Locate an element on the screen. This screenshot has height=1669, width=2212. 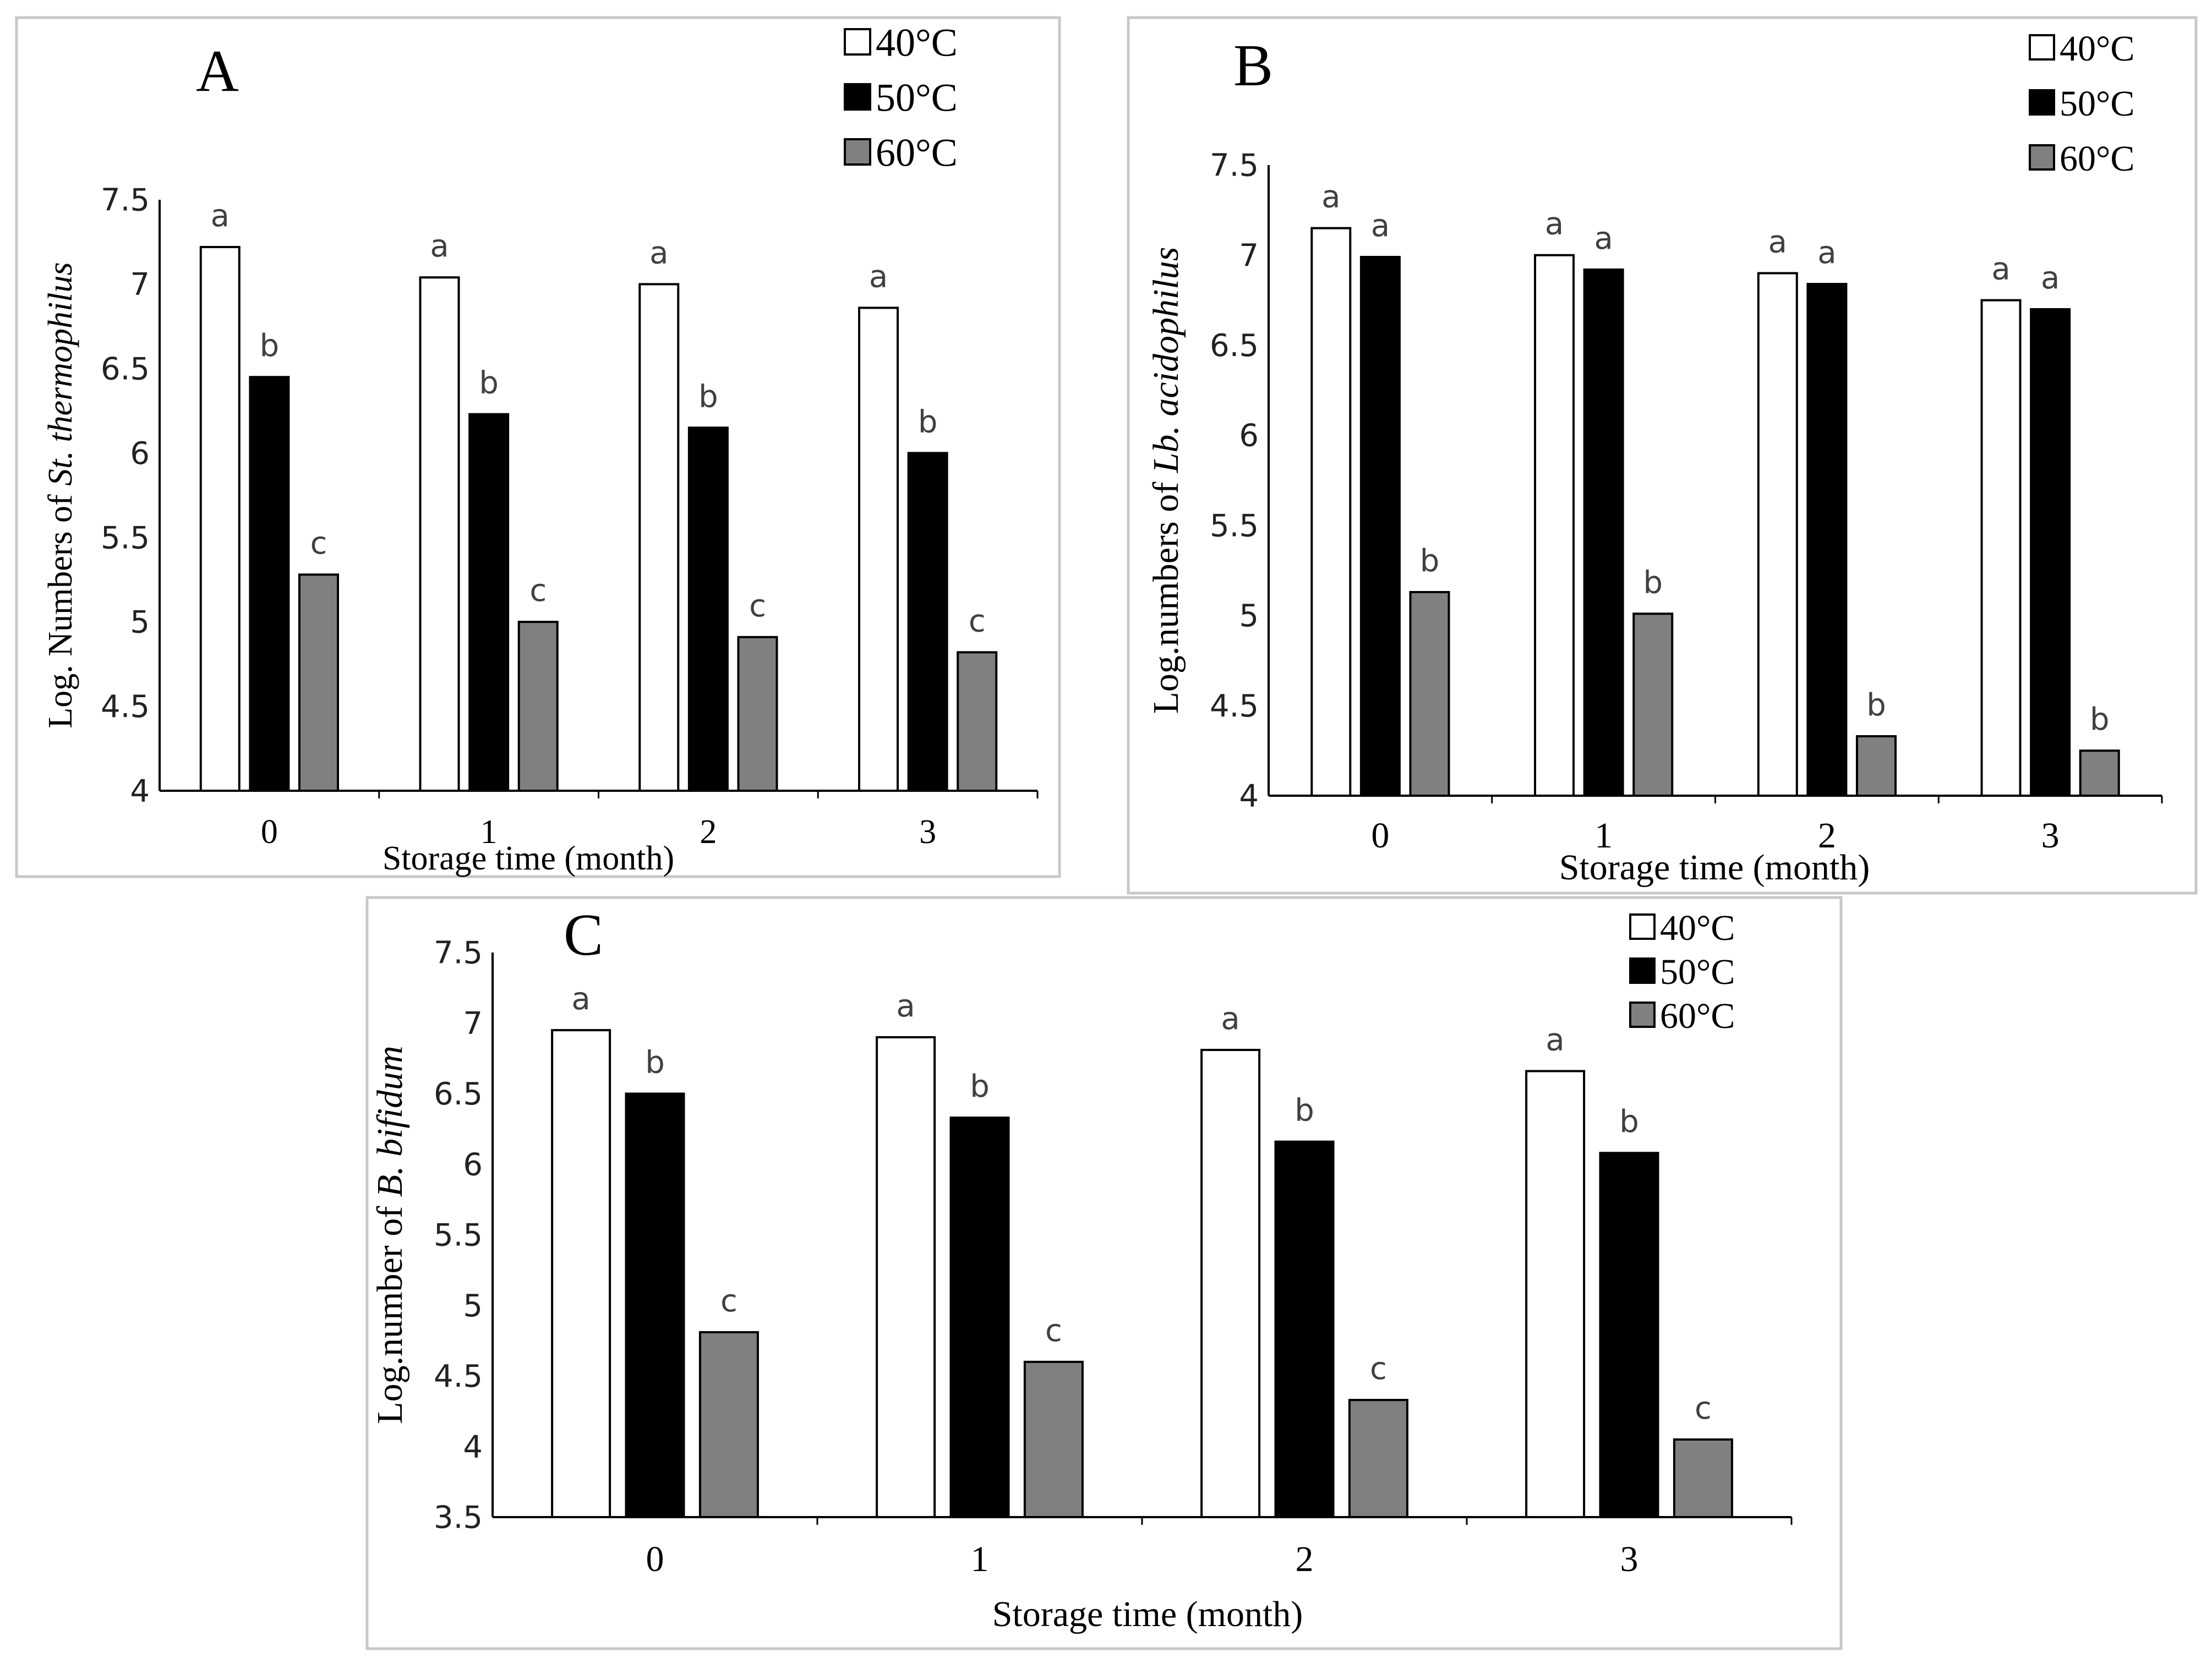
y-axis-label: Log.number of B. bifidum is located at coordinates (390, 1235).